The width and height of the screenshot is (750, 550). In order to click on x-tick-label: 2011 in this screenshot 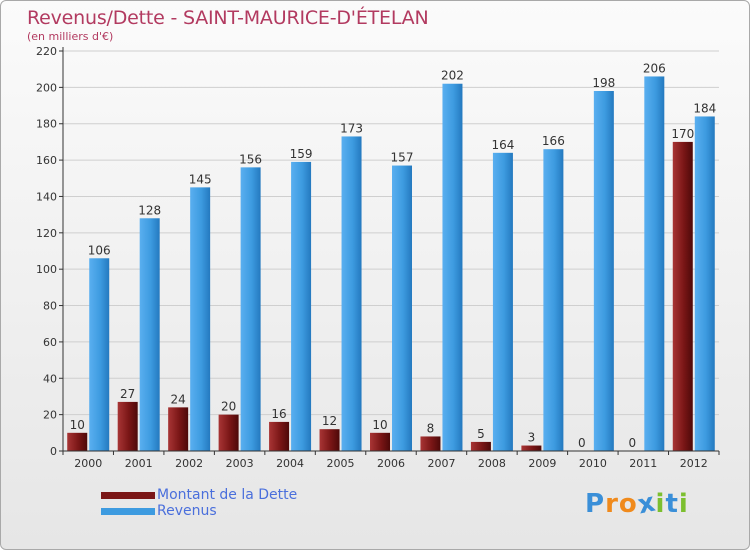, I will do `click(643, 463)`.